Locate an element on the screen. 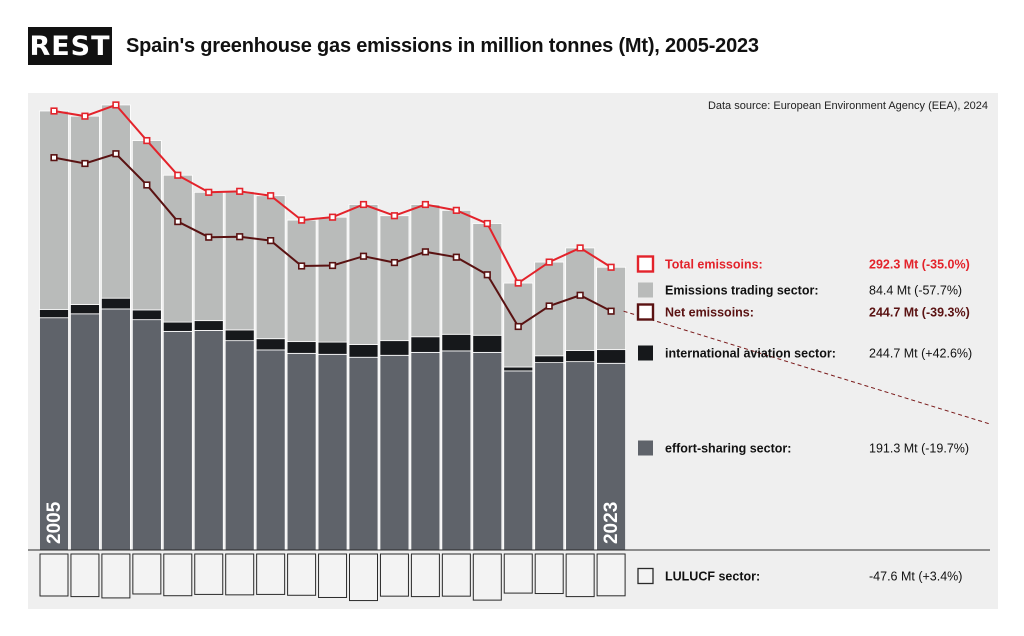  logo-text: REST is located at coordinates (70, 46).